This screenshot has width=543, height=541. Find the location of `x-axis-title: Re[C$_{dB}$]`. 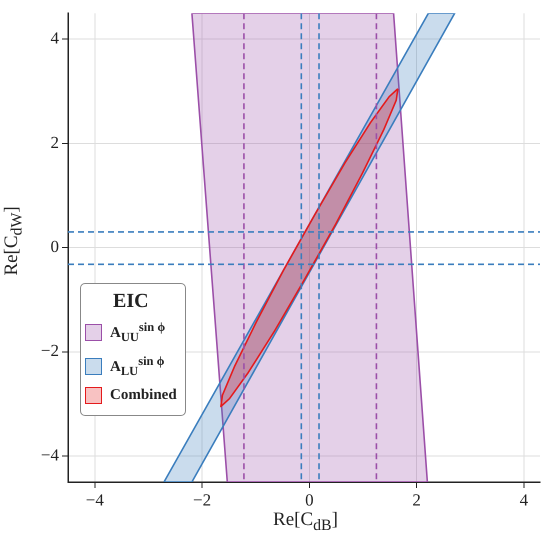

x-axis-title: Re[C$_{dB}$] is located at coordinates (305, 522).